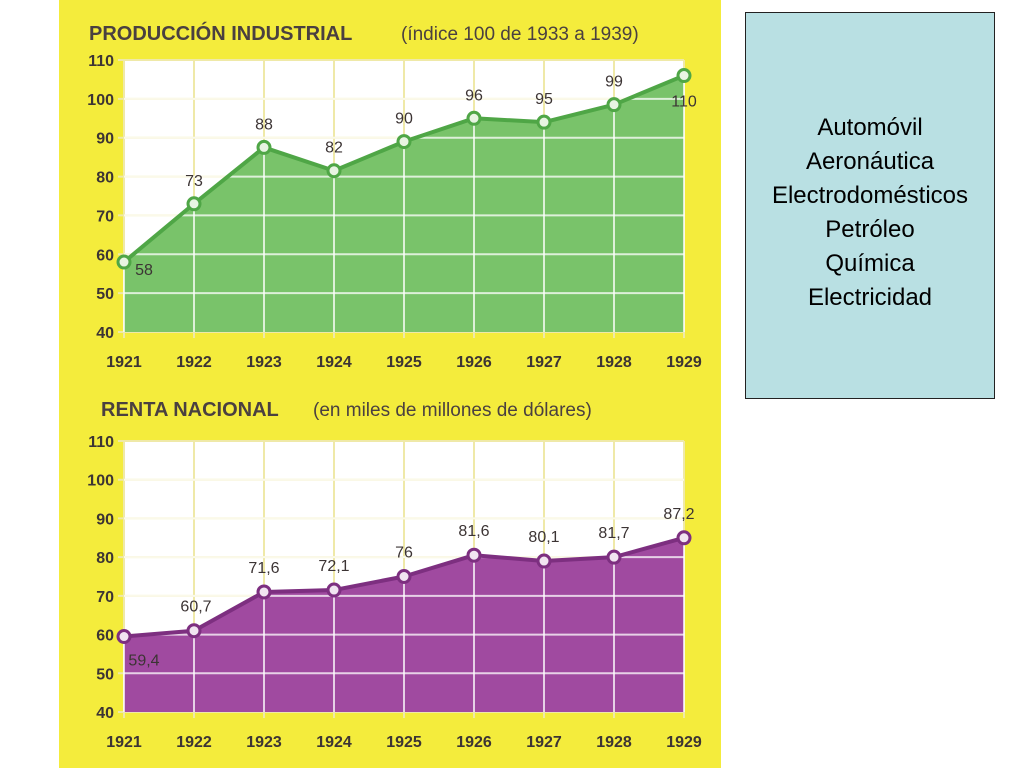 This screenshot has width=1024, height=768. Describe the element at coordinates (614, 82) in the screenshot. I see `industrial-data-label: 99` at that location.